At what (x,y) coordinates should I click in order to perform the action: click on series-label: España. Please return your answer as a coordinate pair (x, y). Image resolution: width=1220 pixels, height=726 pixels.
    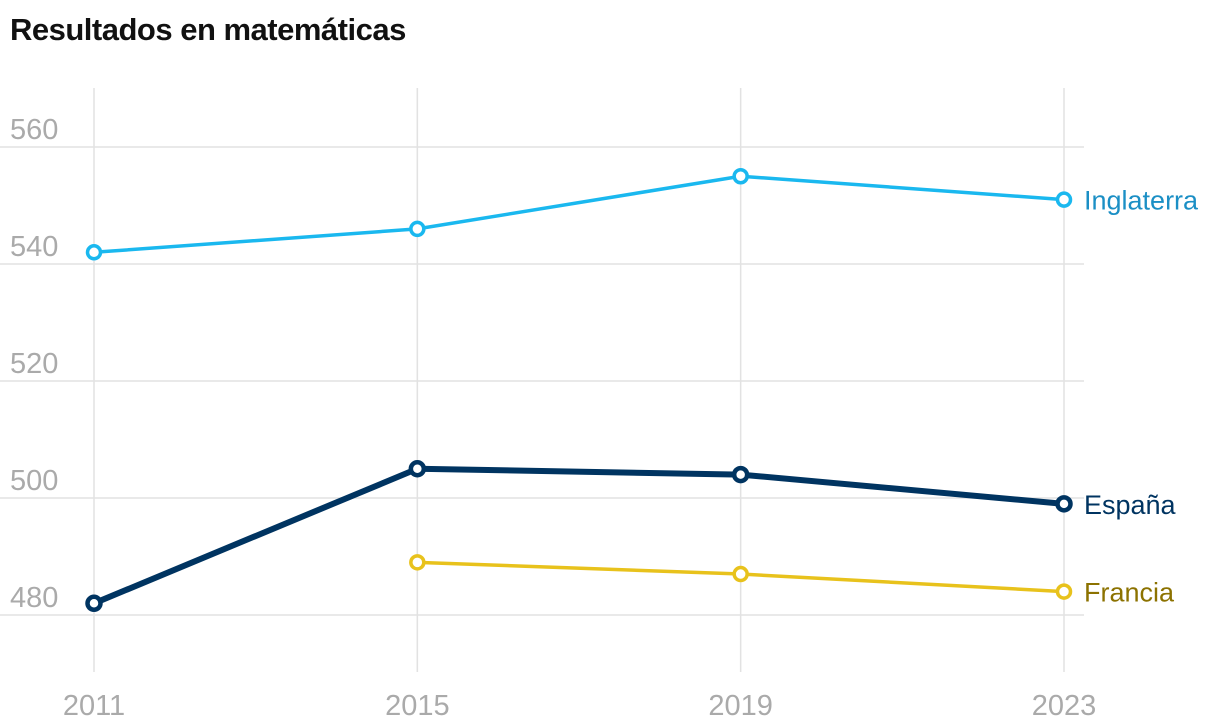
    Looking at the image, I should click on (1130, 505).